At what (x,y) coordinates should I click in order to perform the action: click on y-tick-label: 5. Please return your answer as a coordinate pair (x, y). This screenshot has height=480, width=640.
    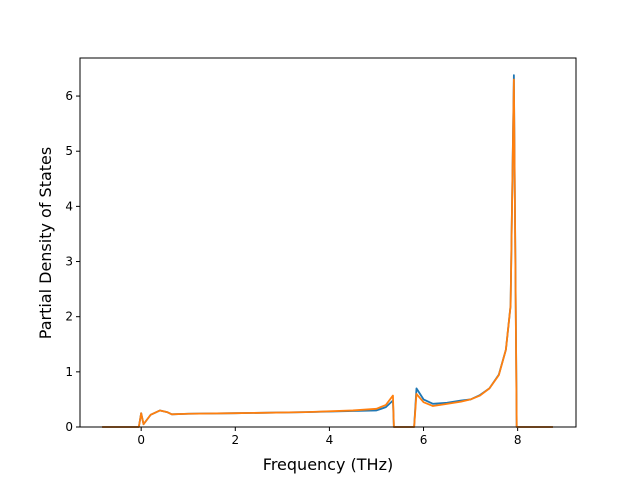
    Looking at the image, I should click on (69, 151).